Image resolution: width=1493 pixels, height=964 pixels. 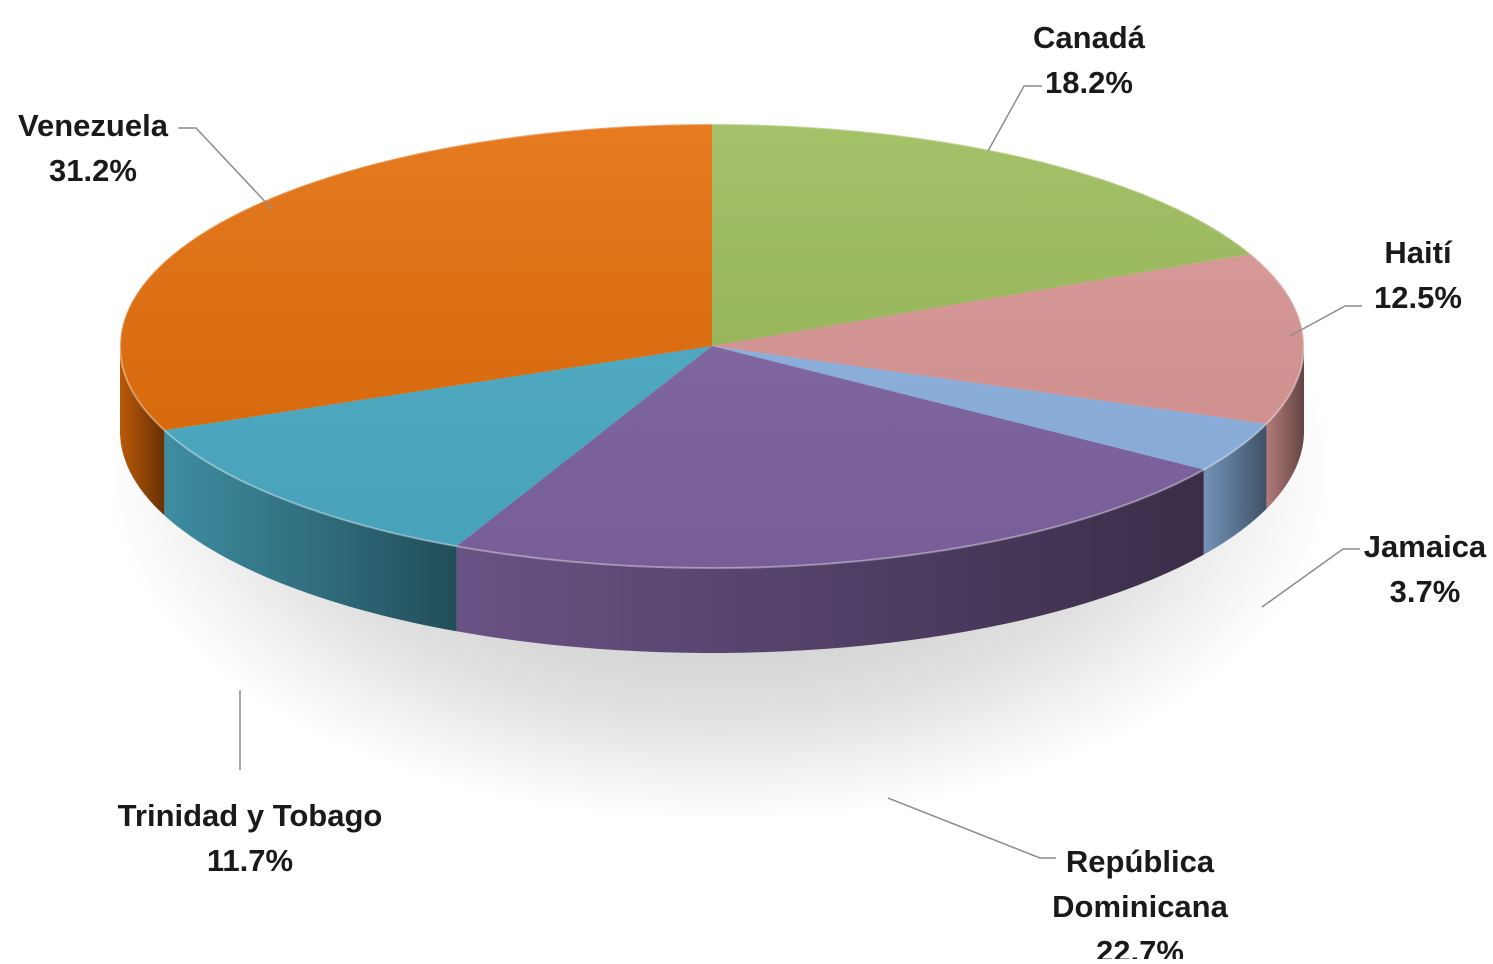 What do you see at coordinates (1418, 252) in the screenshot?
I see `data-label-name: Haití` at bounding box center [1418, 252].